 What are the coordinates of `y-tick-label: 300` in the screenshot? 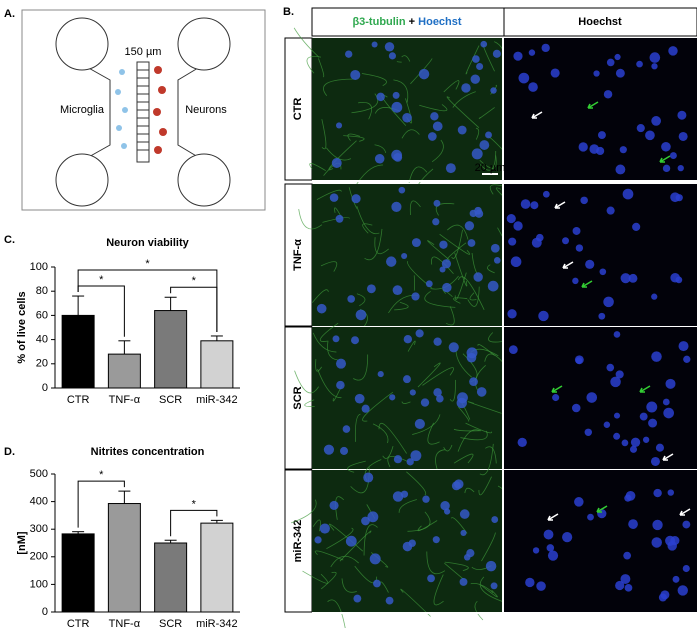 It's located at (39, 529).